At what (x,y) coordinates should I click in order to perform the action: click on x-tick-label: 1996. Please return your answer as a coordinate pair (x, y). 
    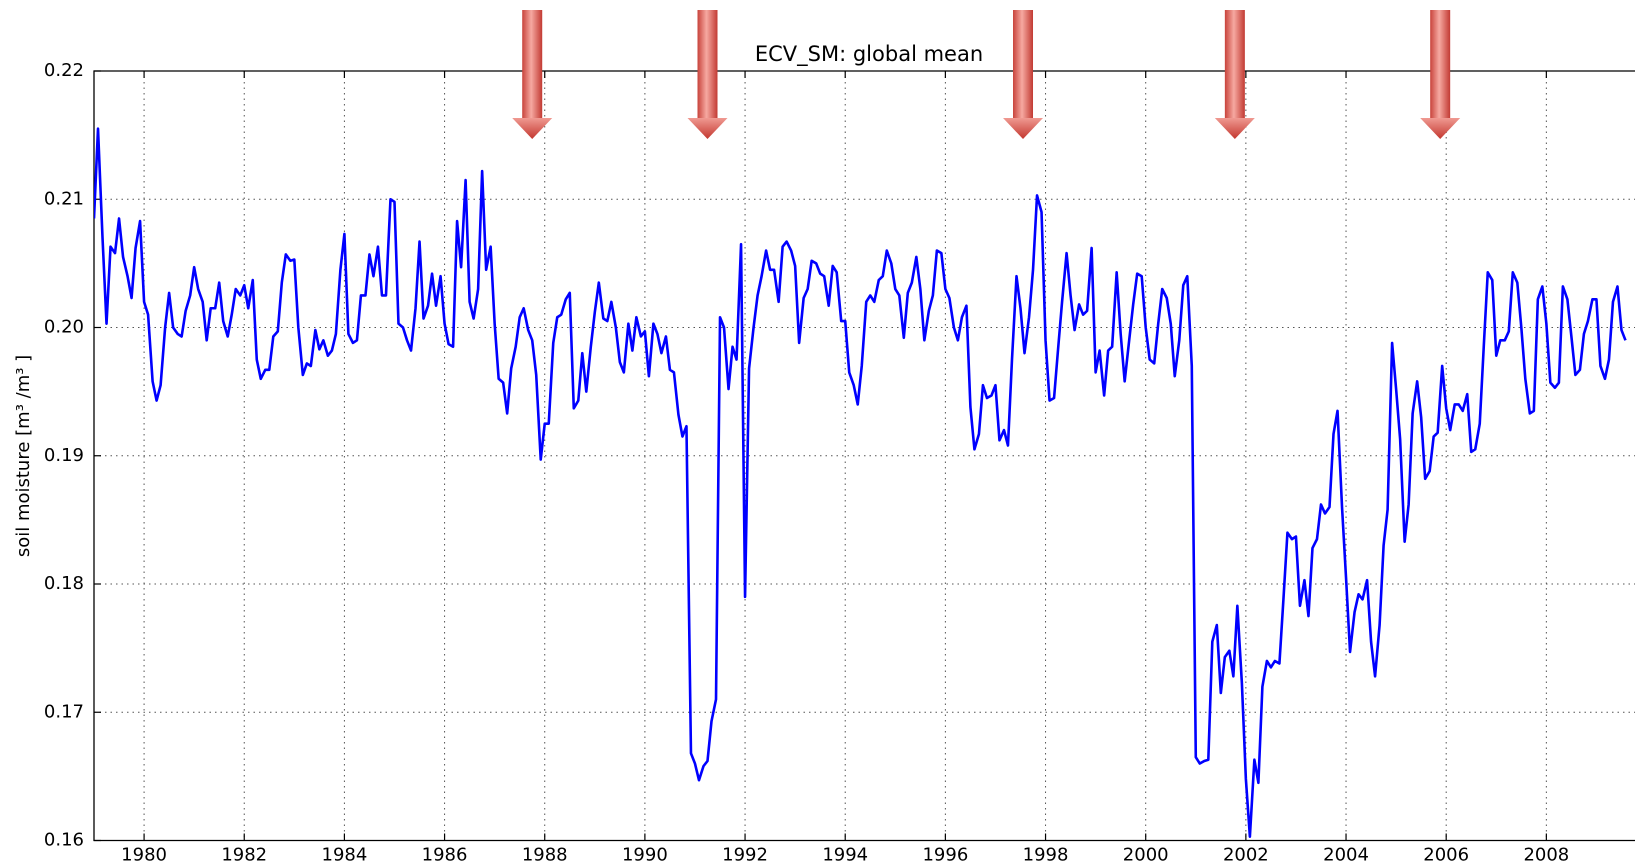
    Looking at the image, I should click on (945, 855).